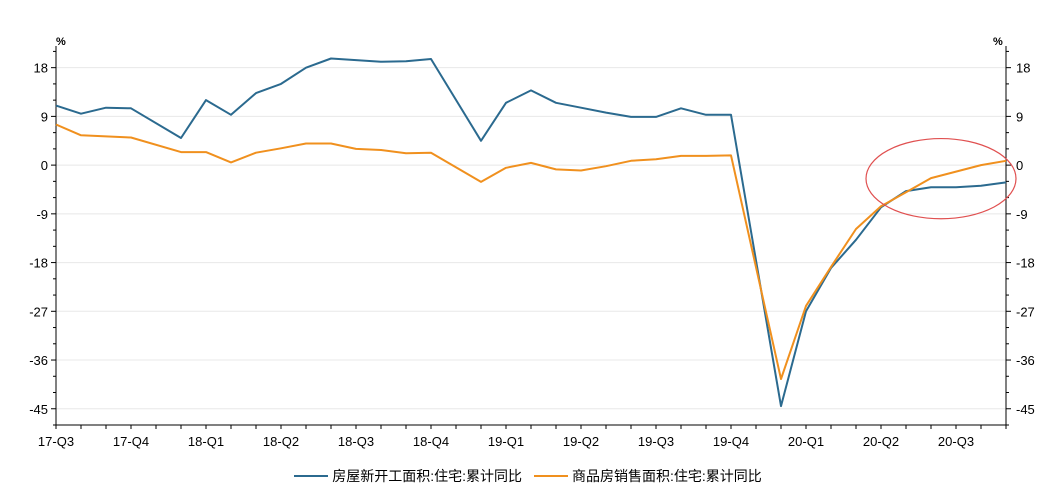 This screenshot has height=492, width=1056. What do you see at coordinates (61, 42) in the screenshot?
I see `left-y-unit: %` at bounding box center [61, 42].